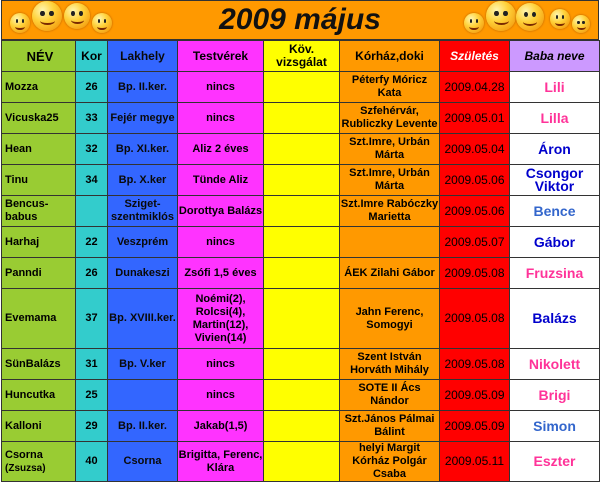 The height and width of the screenshot is (487, 600). What do you see at coordinates (18, 148) in the screenshot?
I see `cell-nev-text: Hean` at bounding box center [18, 148].